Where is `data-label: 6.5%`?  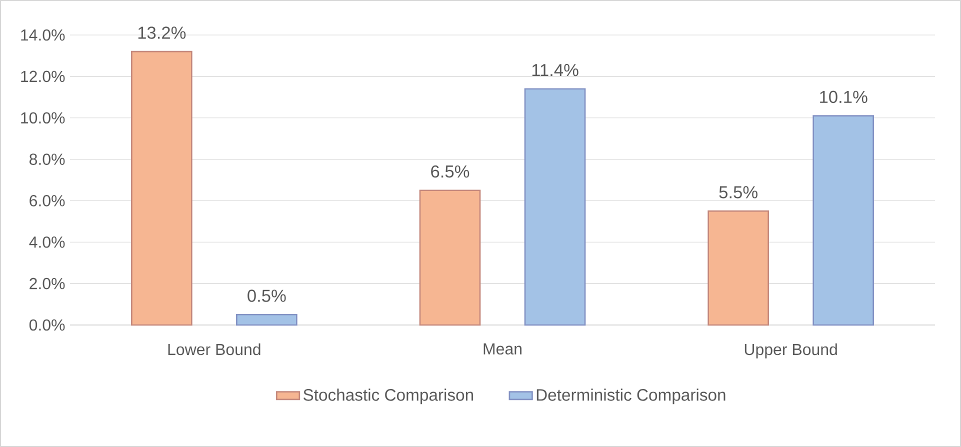
data-label: 6.5% is located at coordinates (450, 171).